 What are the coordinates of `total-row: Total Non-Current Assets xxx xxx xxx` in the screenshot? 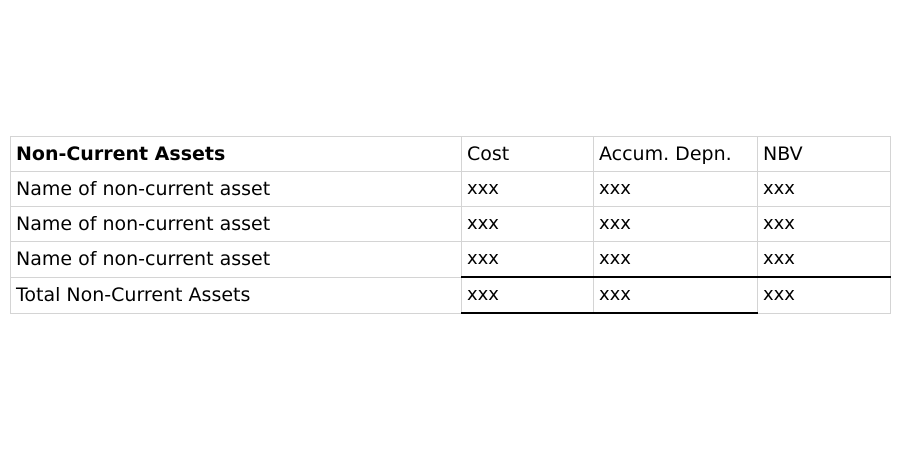 It's located at (450, 295).